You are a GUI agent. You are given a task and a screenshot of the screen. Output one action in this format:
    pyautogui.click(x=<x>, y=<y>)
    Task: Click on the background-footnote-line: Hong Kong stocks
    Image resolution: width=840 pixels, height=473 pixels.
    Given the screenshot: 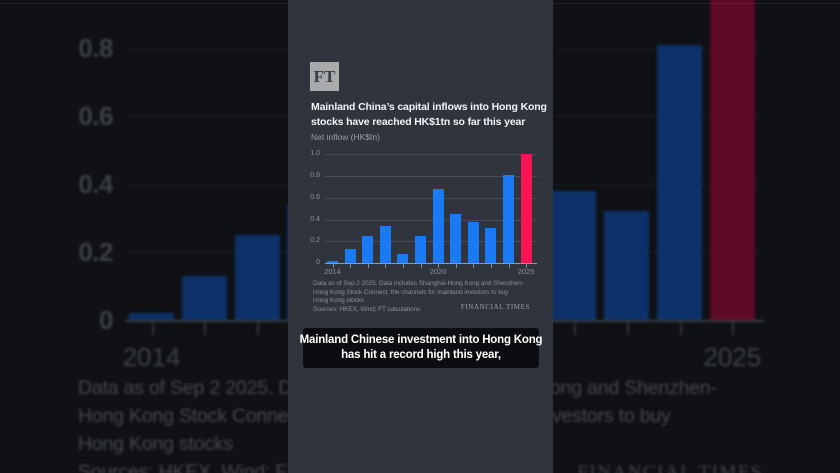 What is the action you would take?
    pyautogui.click(x=156, y=444)
    